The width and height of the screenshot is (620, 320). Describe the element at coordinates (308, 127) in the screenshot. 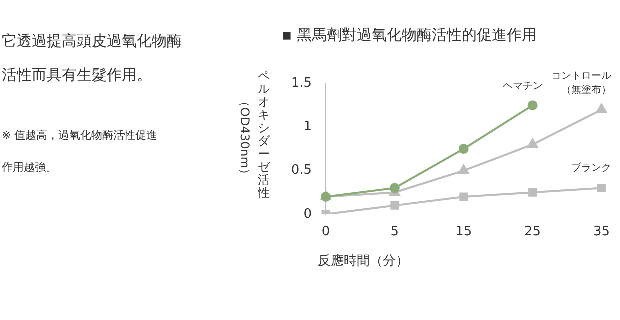

I see `y-tick-label: 1` at that location.